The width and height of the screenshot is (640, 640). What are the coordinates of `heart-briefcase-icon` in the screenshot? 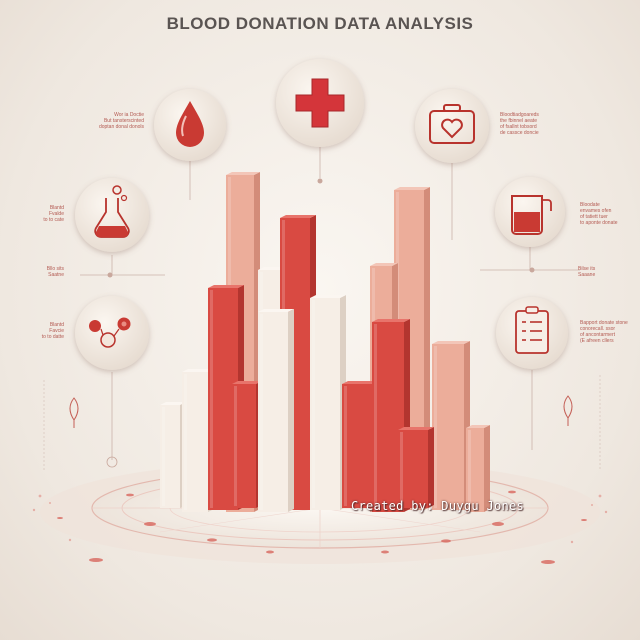 It's located at (452, 126).